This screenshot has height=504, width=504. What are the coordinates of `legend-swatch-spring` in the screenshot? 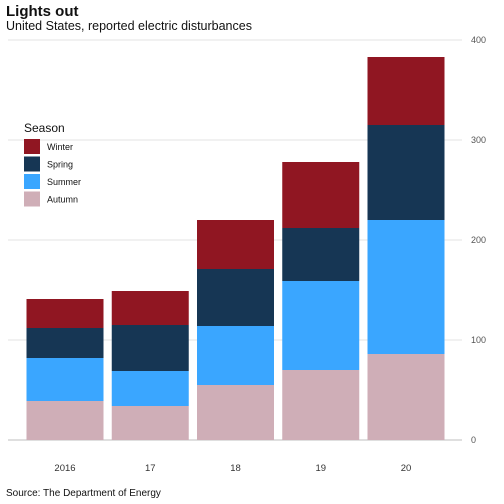 It's located at (32, 164).